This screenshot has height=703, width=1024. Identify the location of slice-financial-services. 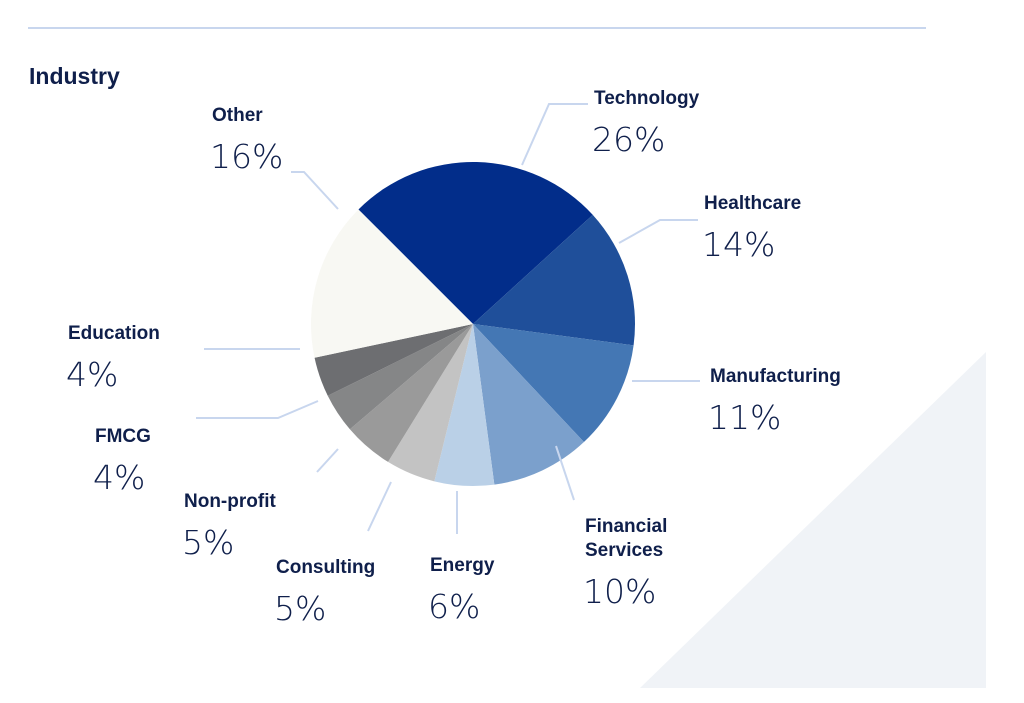
(528, 404).